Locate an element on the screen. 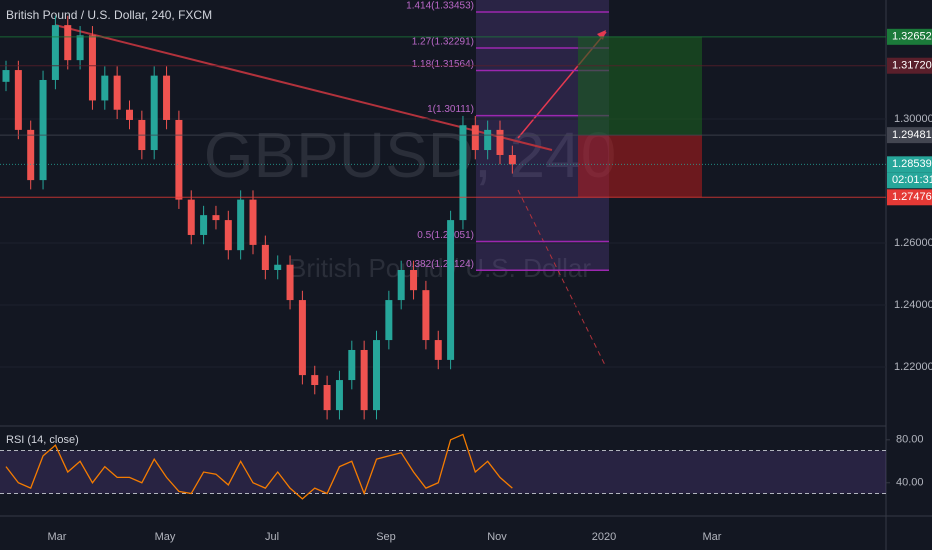 Image resolution: width=932 pixels, height=550 pixels. y-tick-label: 1.30000 is located at coordinates (913, 119).